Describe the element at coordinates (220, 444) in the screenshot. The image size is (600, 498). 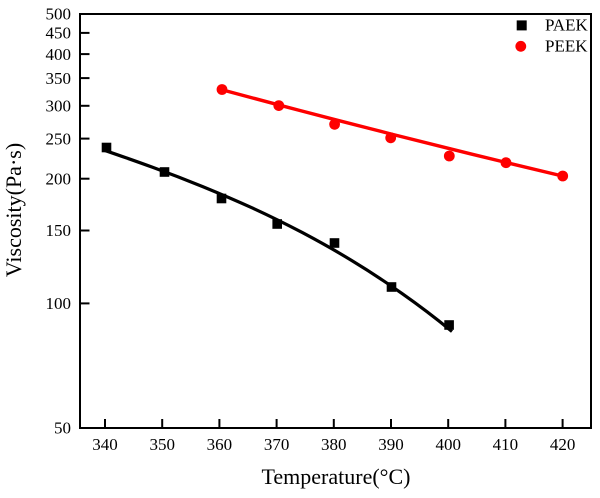
I see `svg-text: 360` at that location.